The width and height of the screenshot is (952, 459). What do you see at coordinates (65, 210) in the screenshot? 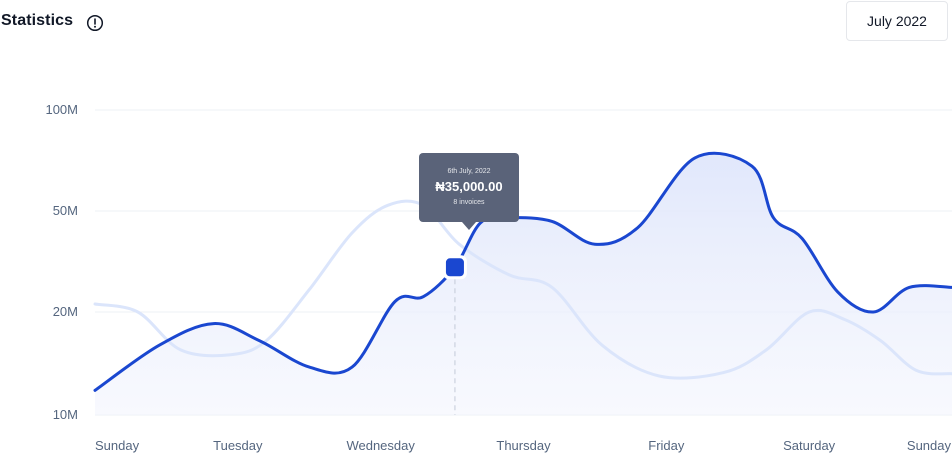
I see `y-tick-label: 50M` at bounding box center [65, 210].